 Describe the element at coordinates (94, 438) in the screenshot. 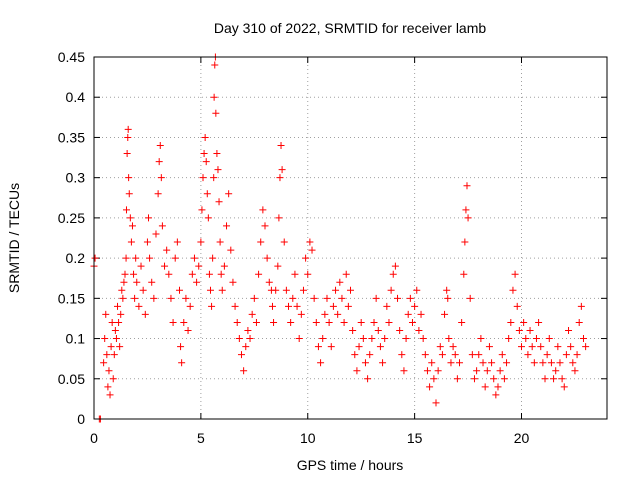

I see `x-tick-label: 0` at that location.